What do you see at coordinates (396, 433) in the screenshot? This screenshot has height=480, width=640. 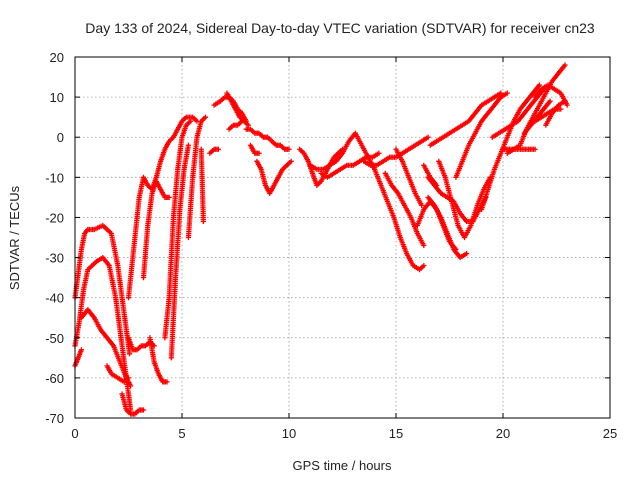 I see `x-tick-label: 15` at bounding box center [396, 433].